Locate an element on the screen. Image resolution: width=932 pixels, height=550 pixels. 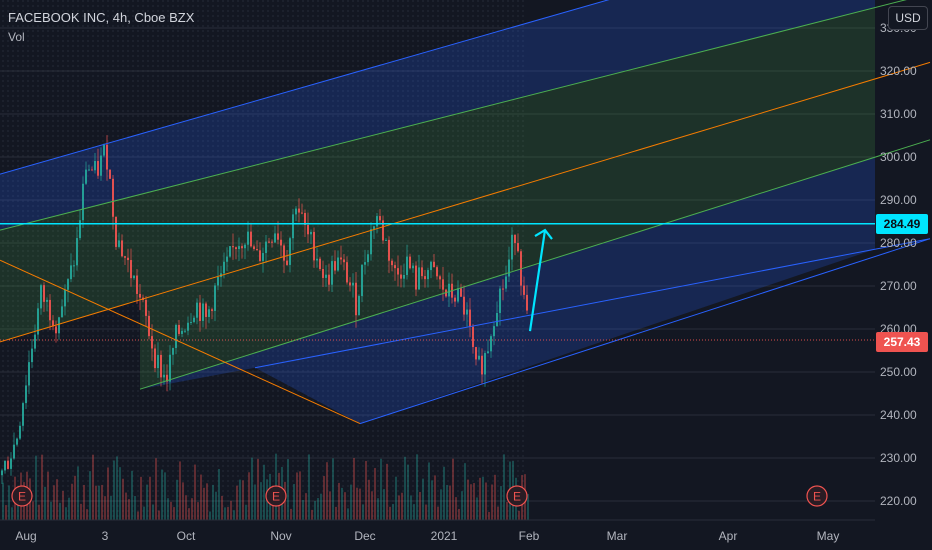
symbol-title: FACEBOOK INC, 4h, Cboe BZX is located at coordinates (101, 17).